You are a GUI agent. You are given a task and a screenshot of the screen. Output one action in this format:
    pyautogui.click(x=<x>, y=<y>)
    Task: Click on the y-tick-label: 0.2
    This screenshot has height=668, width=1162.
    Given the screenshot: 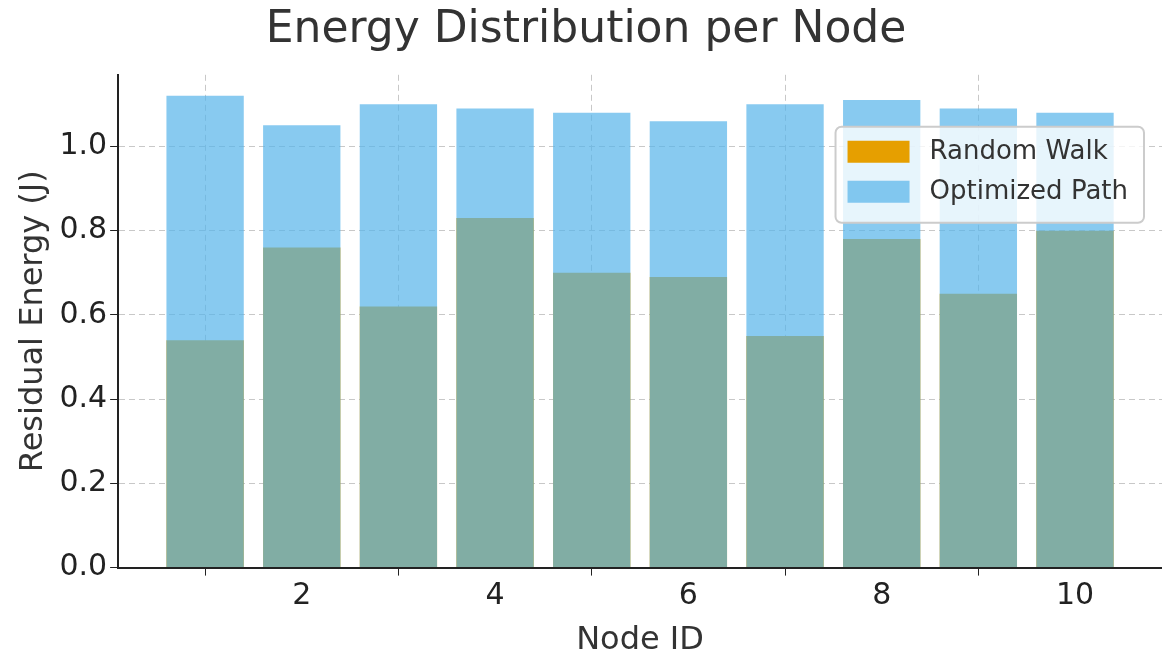 What is the action you would take?
    pyautogui.click(x=83, y=481)
    